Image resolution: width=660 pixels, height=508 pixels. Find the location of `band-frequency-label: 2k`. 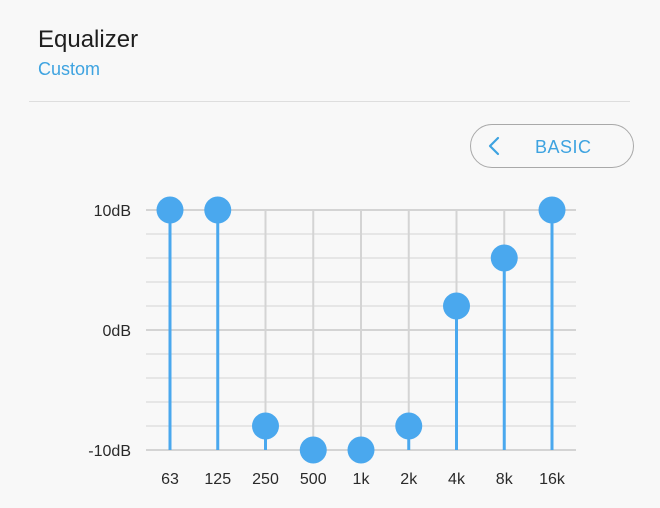

band-frequency-label: 2k is located at coordinates (409, 479).